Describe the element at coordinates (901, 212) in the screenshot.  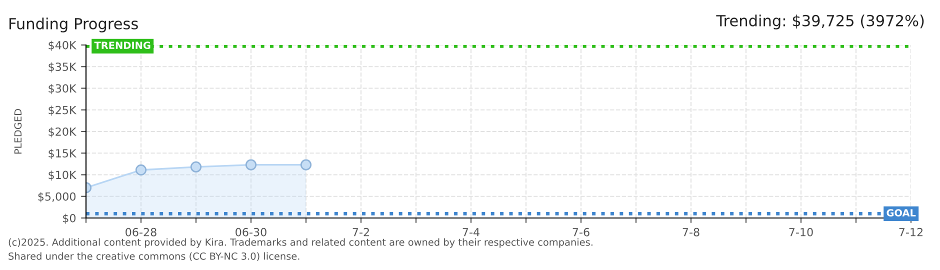
I see `ref-line-label: GOAL` at that location.